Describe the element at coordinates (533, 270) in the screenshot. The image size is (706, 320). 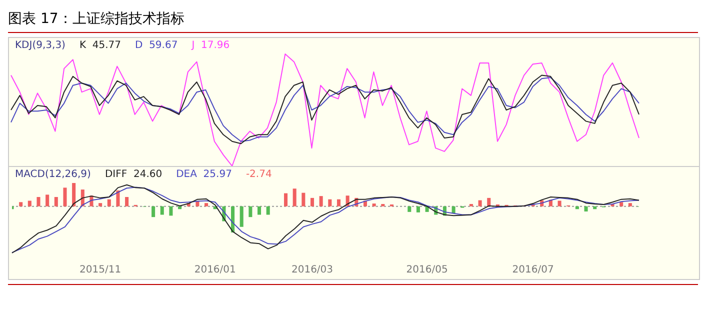
I see `x-tick-label: 2016/07` at that location.